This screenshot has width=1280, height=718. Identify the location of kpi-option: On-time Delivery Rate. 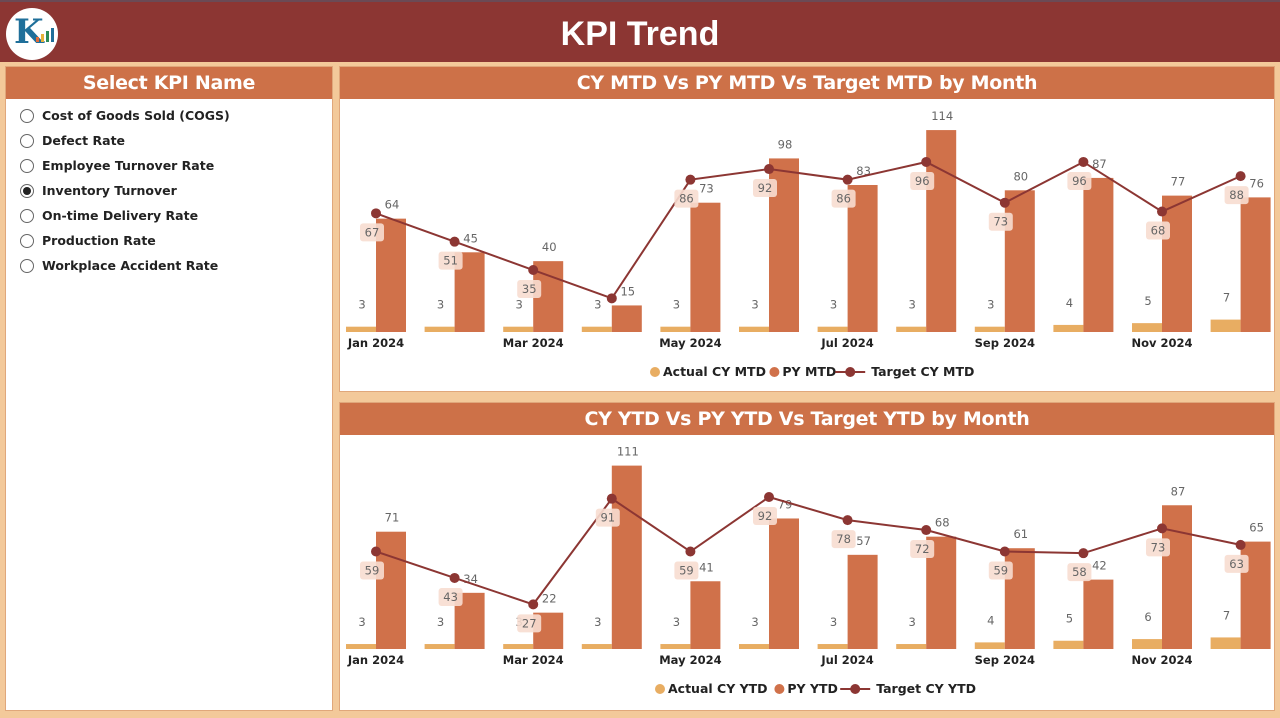
(125, 215).